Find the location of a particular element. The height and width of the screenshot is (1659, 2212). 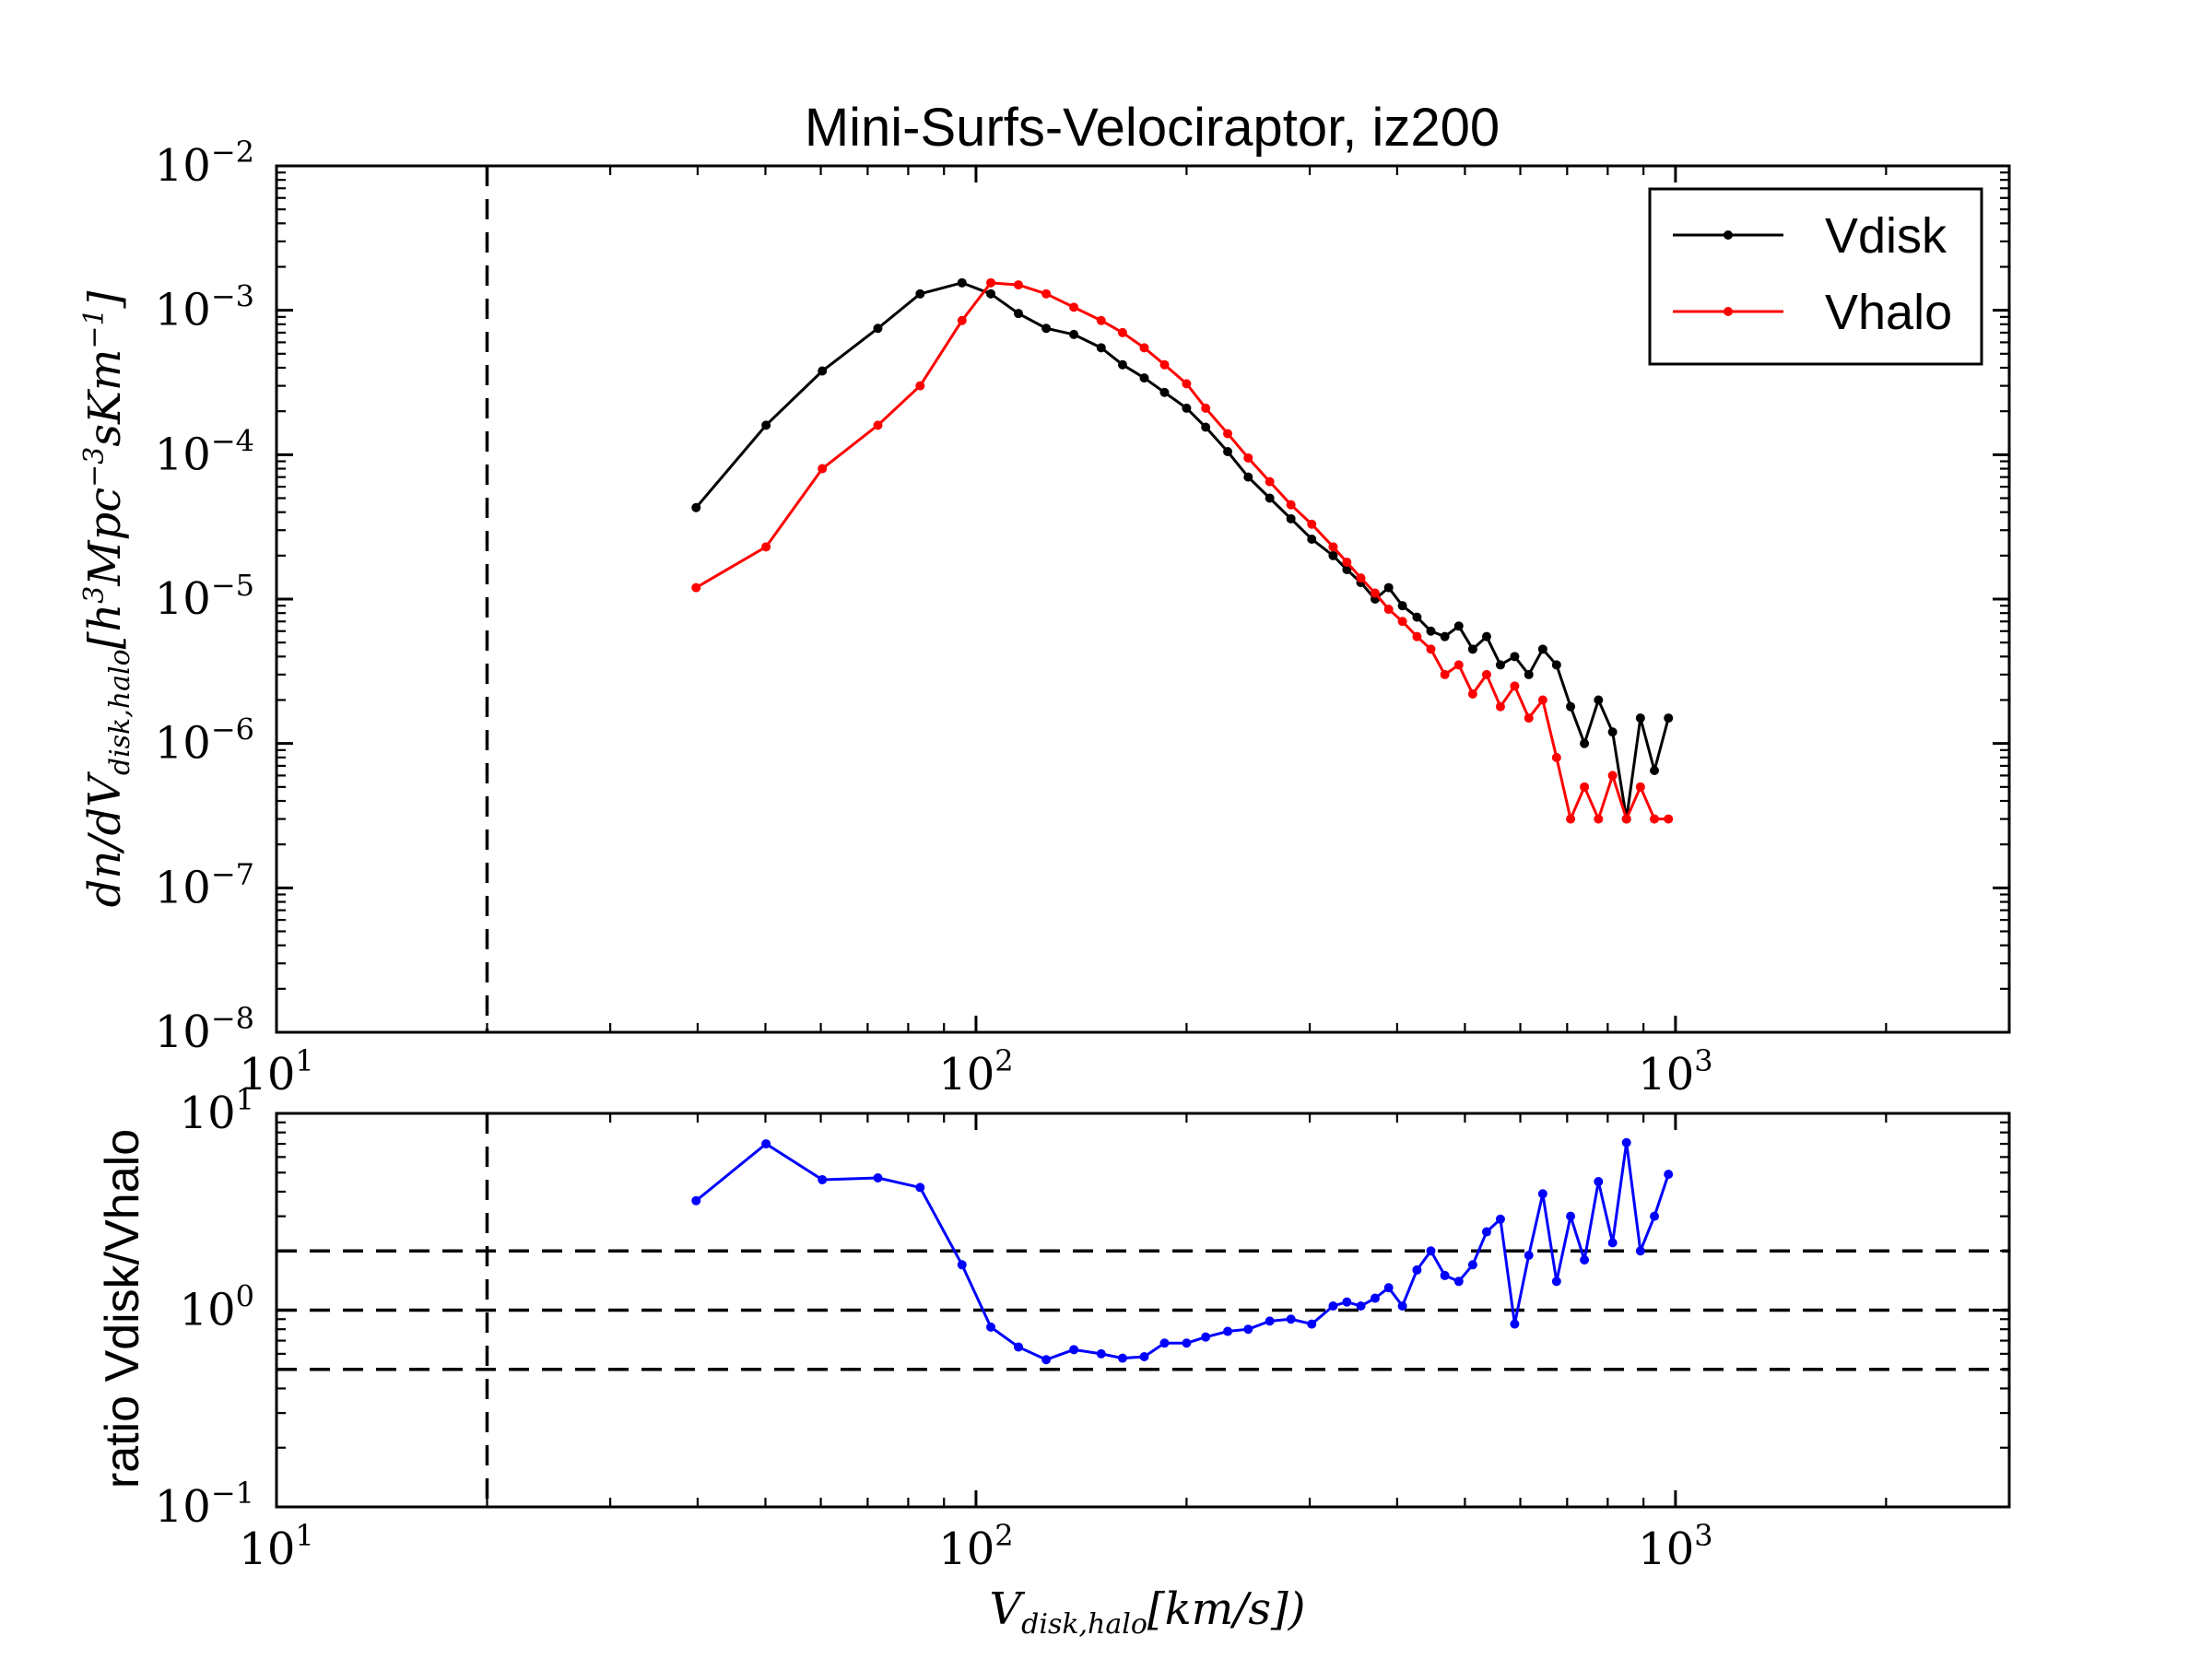

top-ytick-label: 10⁻⁷ is located at coordinates (204, 884).